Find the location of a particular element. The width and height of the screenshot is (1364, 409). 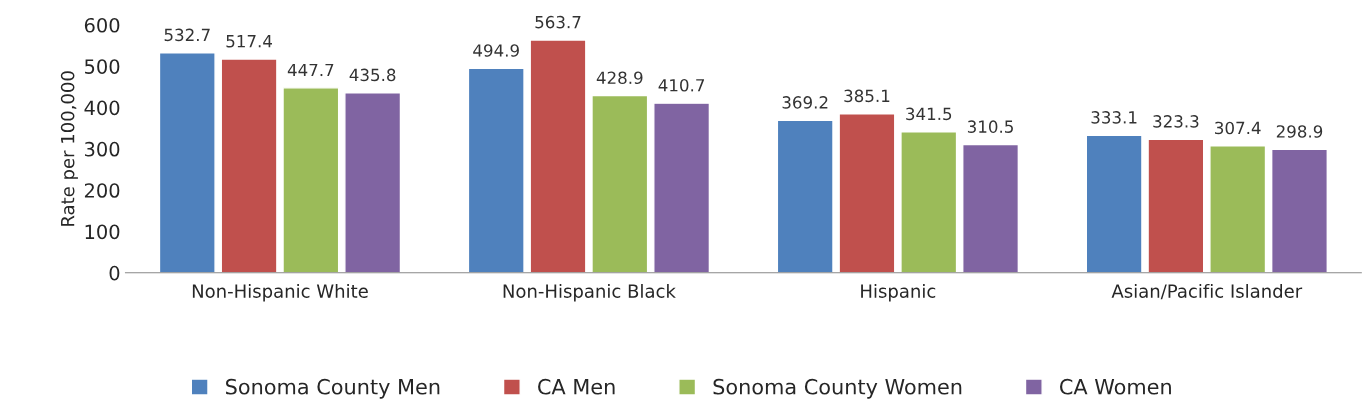

y-axis-title: Rate per 100,000 is located at coordinates (69, 148).